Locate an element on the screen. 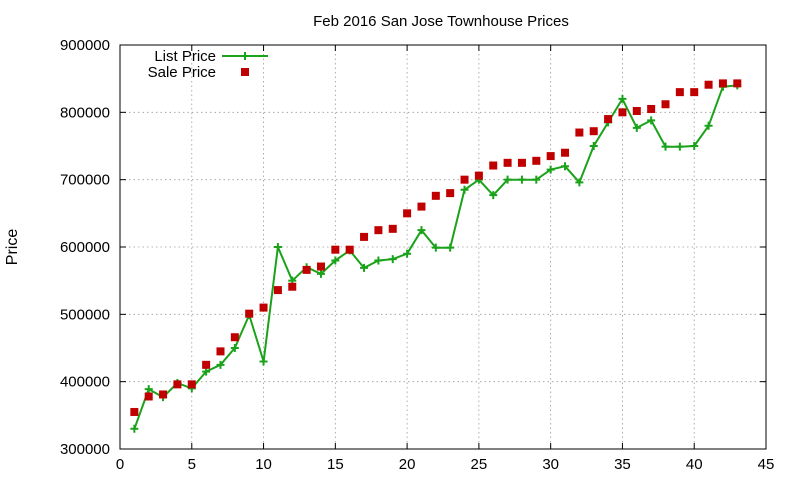 This screenshot has width=800, height=480. legend: List Price Sale Price is located at coordinates (208, 64).